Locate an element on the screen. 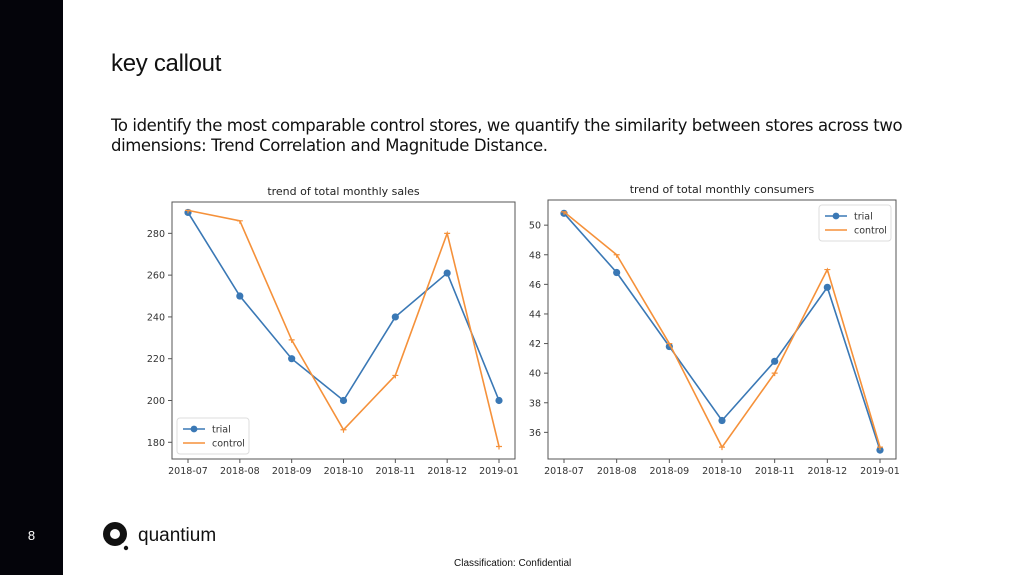 The image size is (1024, 575). quantium-q-logo-icon is located at coordinates (116, 536).